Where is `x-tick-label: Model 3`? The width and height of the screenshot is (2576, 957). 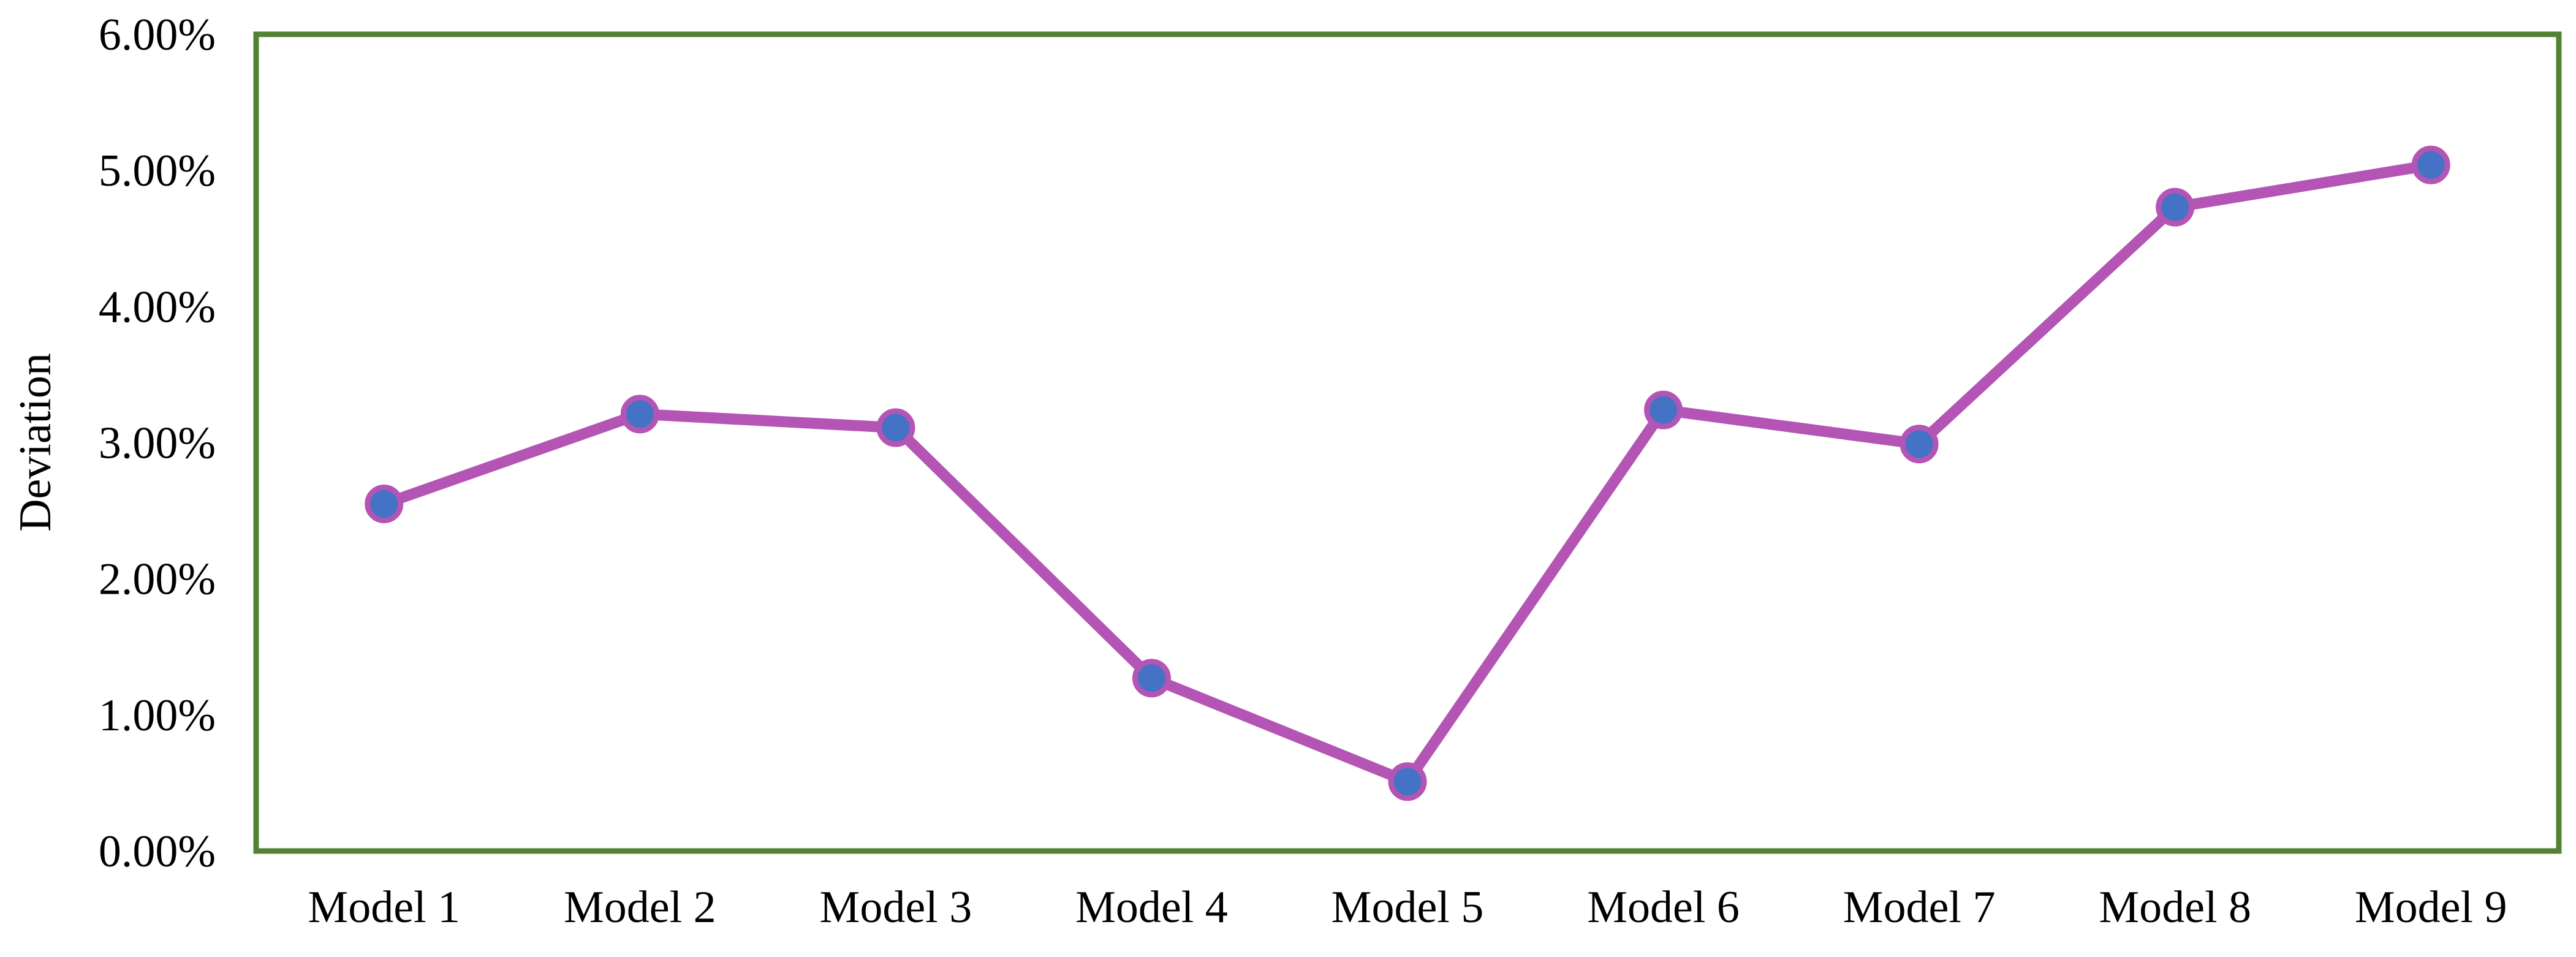 x-tick-label: Model 3 is located at coordinates (896, 907).